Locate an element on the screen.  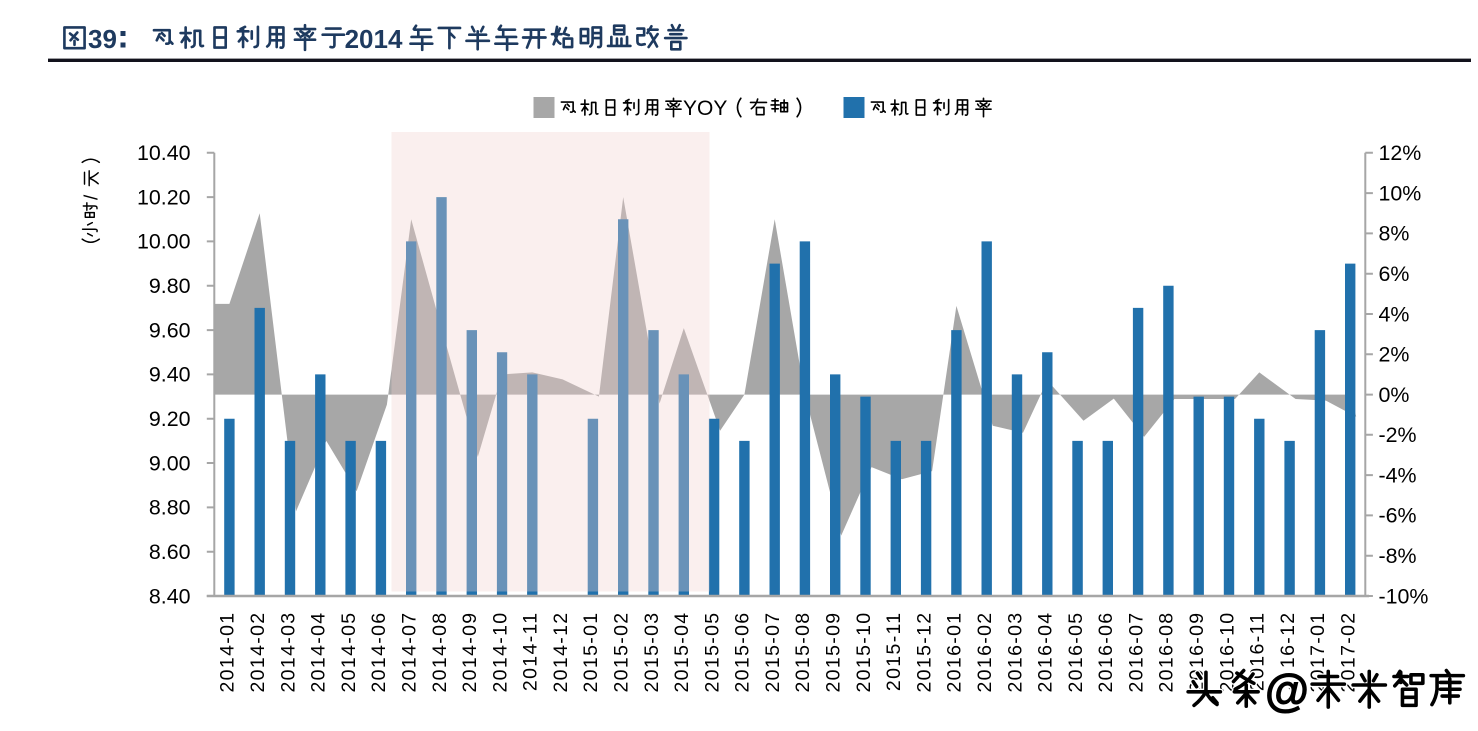
svg-text: 2014-03 is located at coordinates (288, 652).